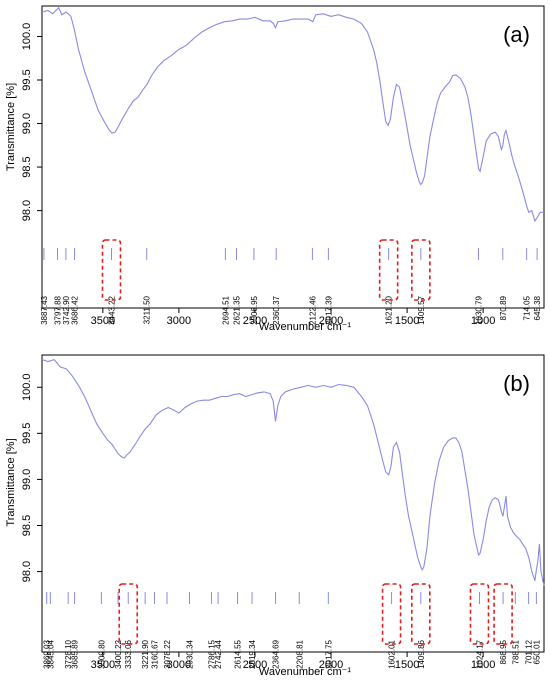 This screenshot has height=691, width=550. What do you see at coordinates (527, 307) in the screenshot?
I see `peak-label: 714.05` at bounding box center [527, 307].